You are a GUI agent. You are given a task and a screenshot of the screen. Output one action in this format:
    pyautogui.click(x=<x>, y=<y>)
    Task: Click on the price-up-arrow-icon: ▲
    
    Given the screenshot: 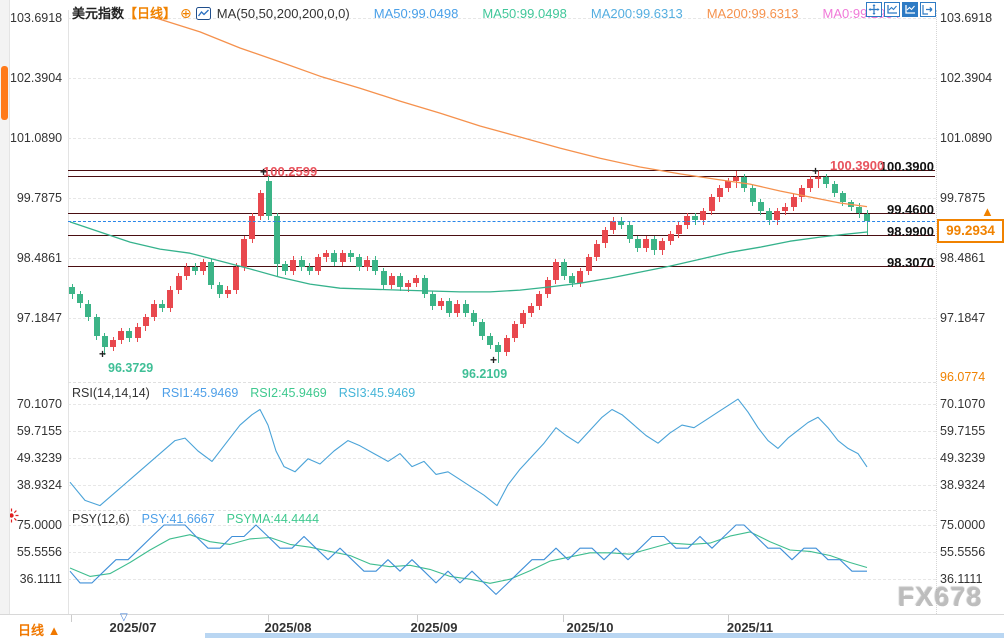 What is the action you would take?
    pyautogui.click(x=987, y=211)
    